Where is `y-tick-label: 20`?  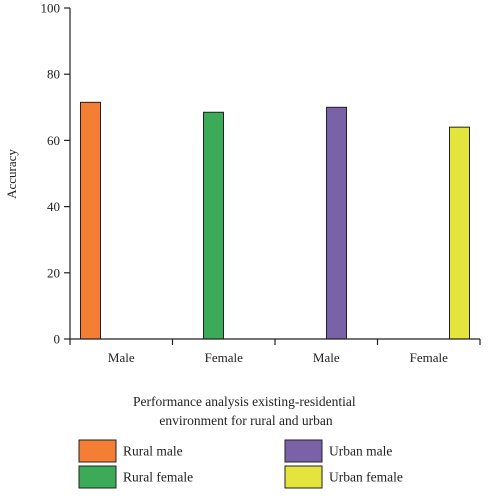
y-tick-label: 20 is located at coordinates (53, 272).